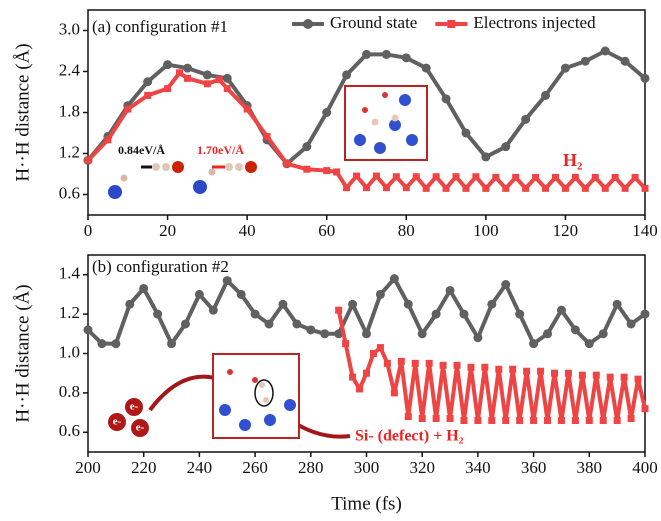 The image size is (661, 521). I want to click on y-tick-label: 1.8, so click(69, 110).